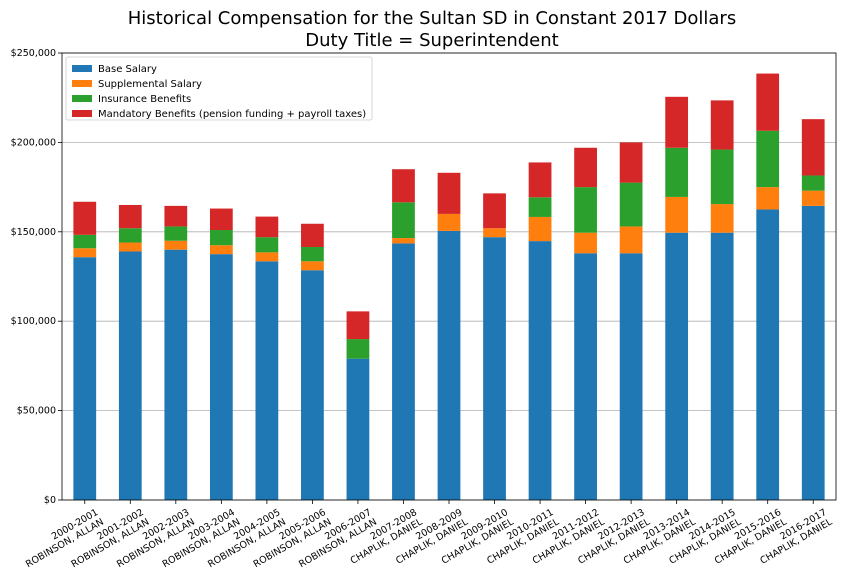 This screenshot has width=864, height=576. What do you see at coordinates (33, 232) in the screenshot?
I see `y-tick-label: $150,000` at bounding box center [33, 232].